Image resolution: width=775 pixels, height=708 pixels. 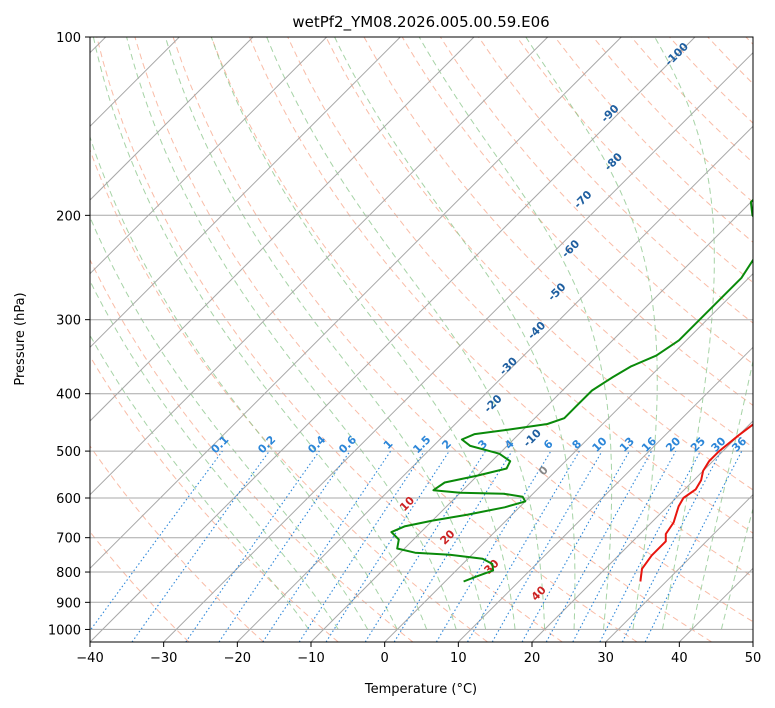 What do you see at coordinates (609, 113) in the screenshot?
I see `dry-adiabat-label: -90` at bounding box center [609, 113].